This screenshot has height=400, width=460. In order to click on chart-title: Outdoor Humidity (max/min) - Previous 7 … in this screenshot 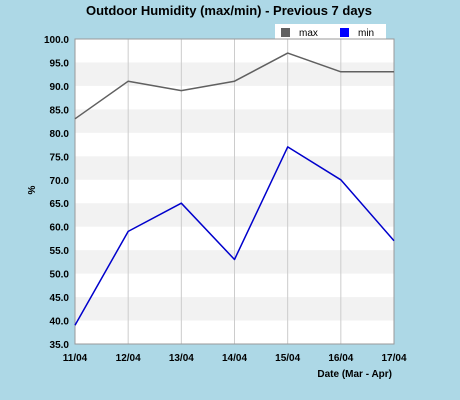, I will do `click(229, 10)`.